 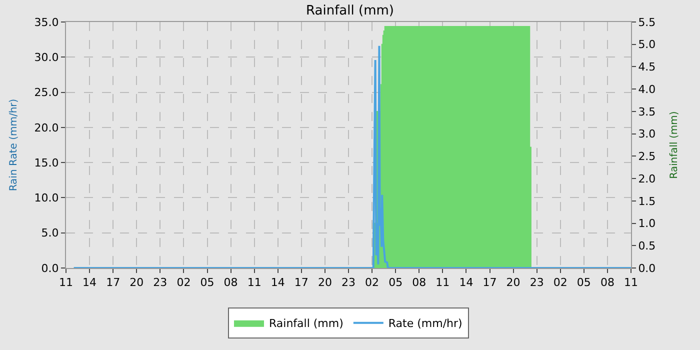 I want to click on y2-tick-label: 1.5, so click(x=647, y=201).